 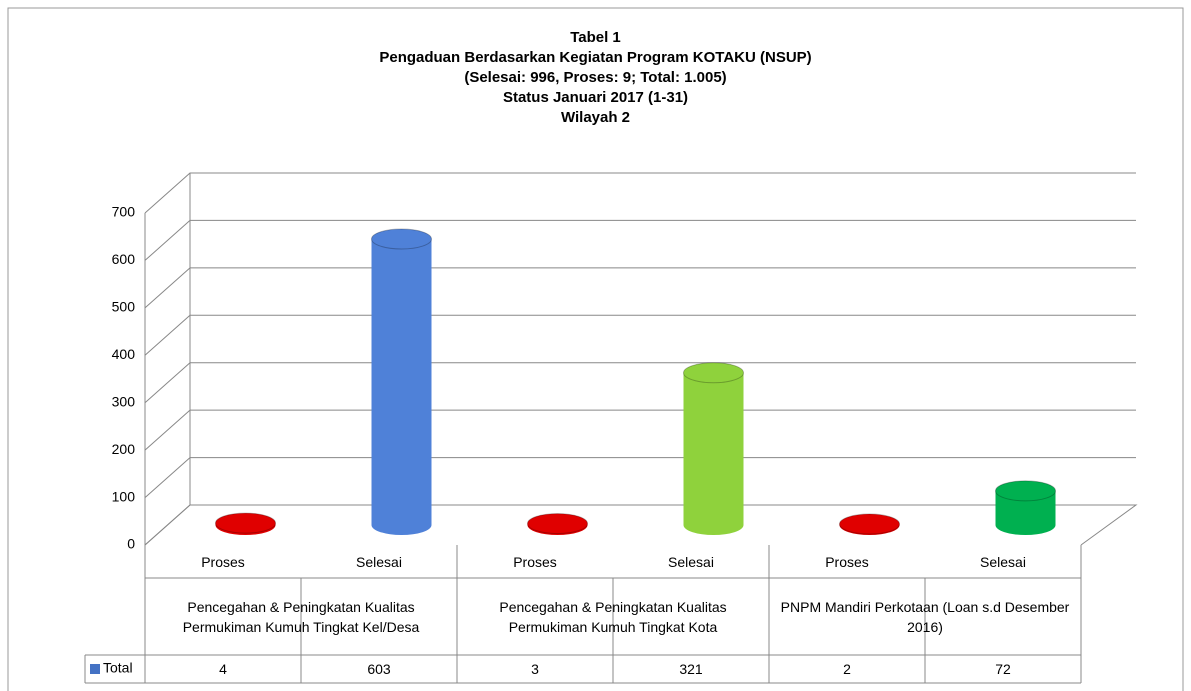 I want to click on table-value: 3, so click(x=535, y=669).